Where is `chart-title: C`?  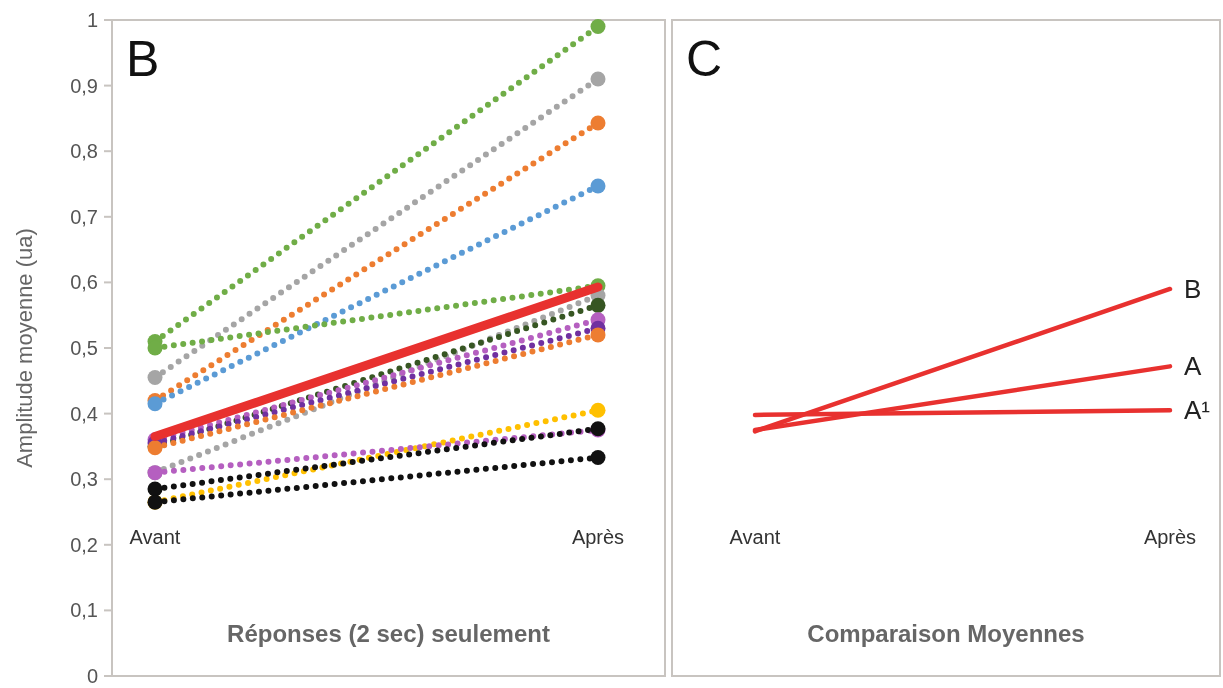
chart-title: C is located at coordinates (704, 59).